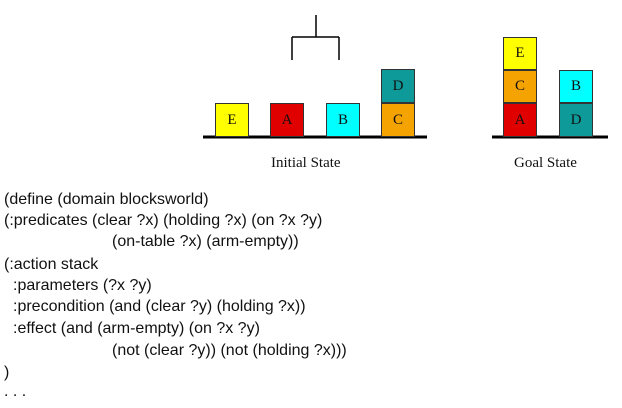 The height and width of the screenshot is (408, 622). What do you see at coordinates (82, 285) in the screenshot?
I see `code-line: :parameters (?x ?y)` at bounding box center [82, 285].